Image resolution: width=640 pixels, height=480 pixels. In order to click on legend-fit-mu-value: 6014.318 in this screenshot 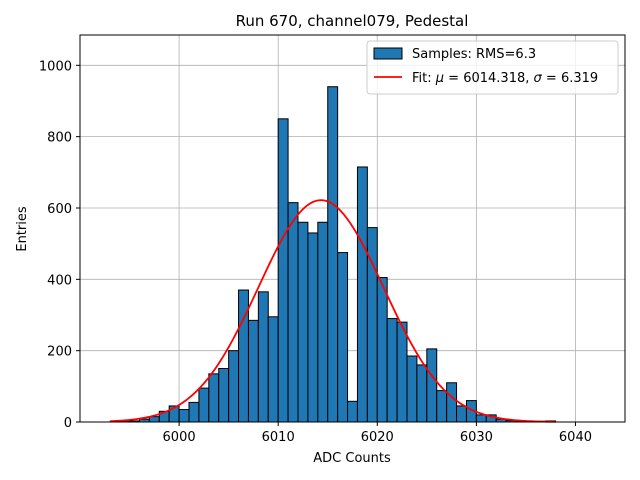, I will do `click(494, 78)`.